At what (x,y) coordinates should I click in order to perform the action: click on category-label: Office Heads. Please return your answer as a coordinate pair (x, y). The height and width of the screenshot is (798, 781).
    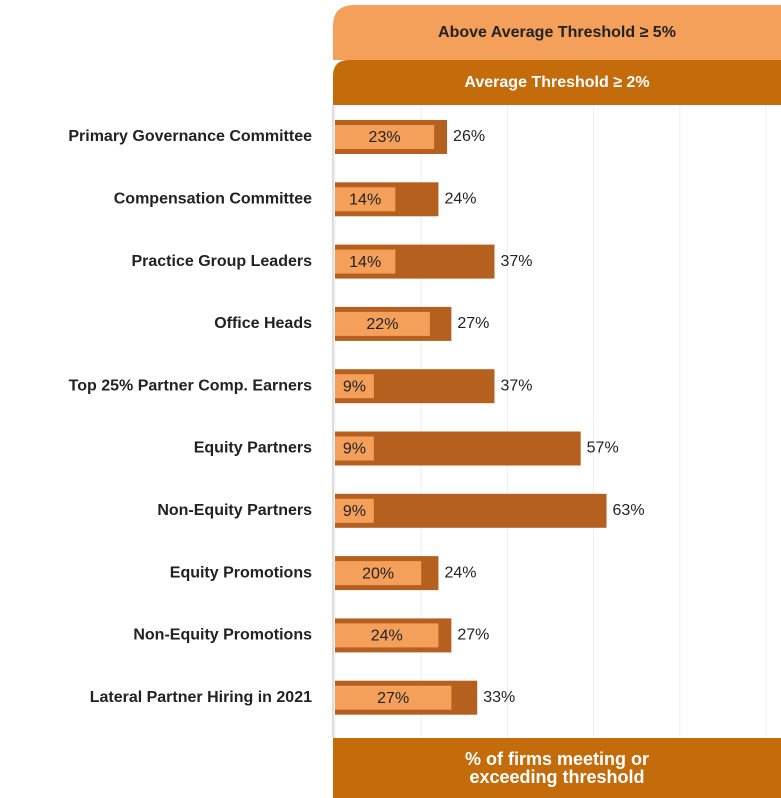
    Looking at the image, I should click on (263, 323).